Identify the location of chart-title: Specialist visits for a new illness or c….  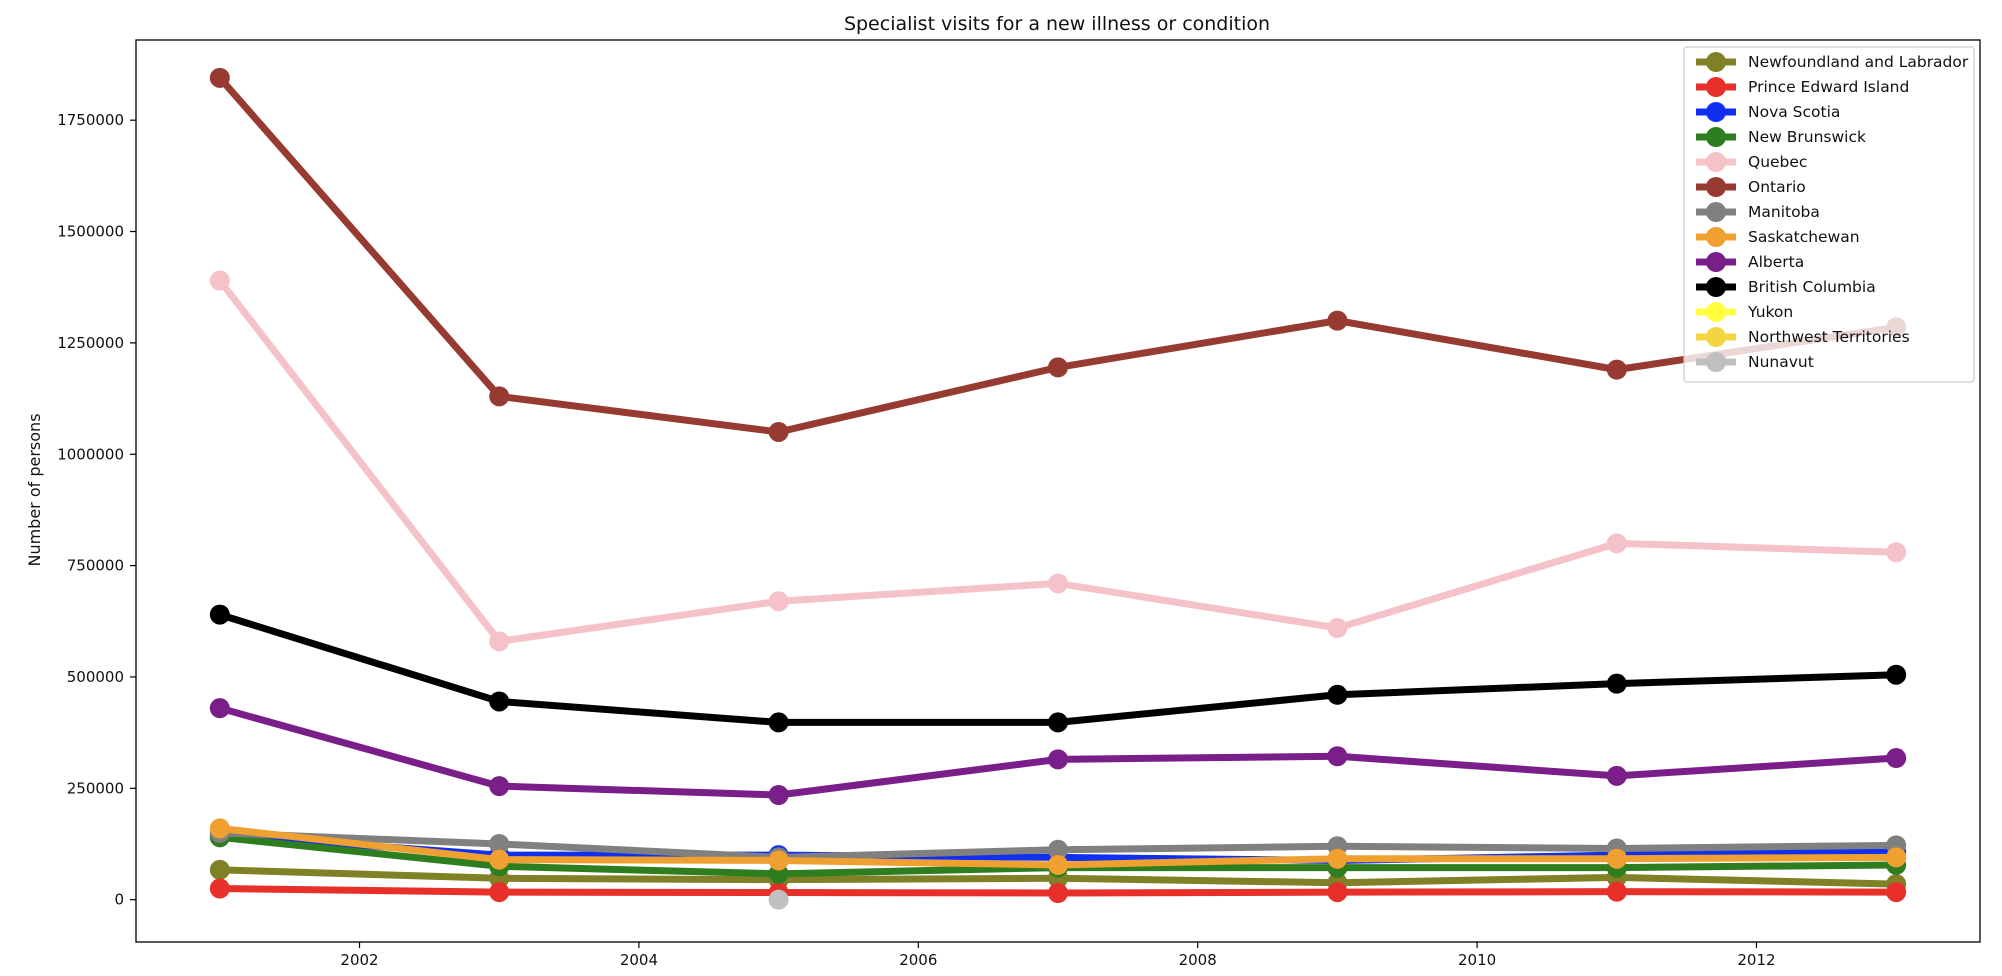
(1057, 24).